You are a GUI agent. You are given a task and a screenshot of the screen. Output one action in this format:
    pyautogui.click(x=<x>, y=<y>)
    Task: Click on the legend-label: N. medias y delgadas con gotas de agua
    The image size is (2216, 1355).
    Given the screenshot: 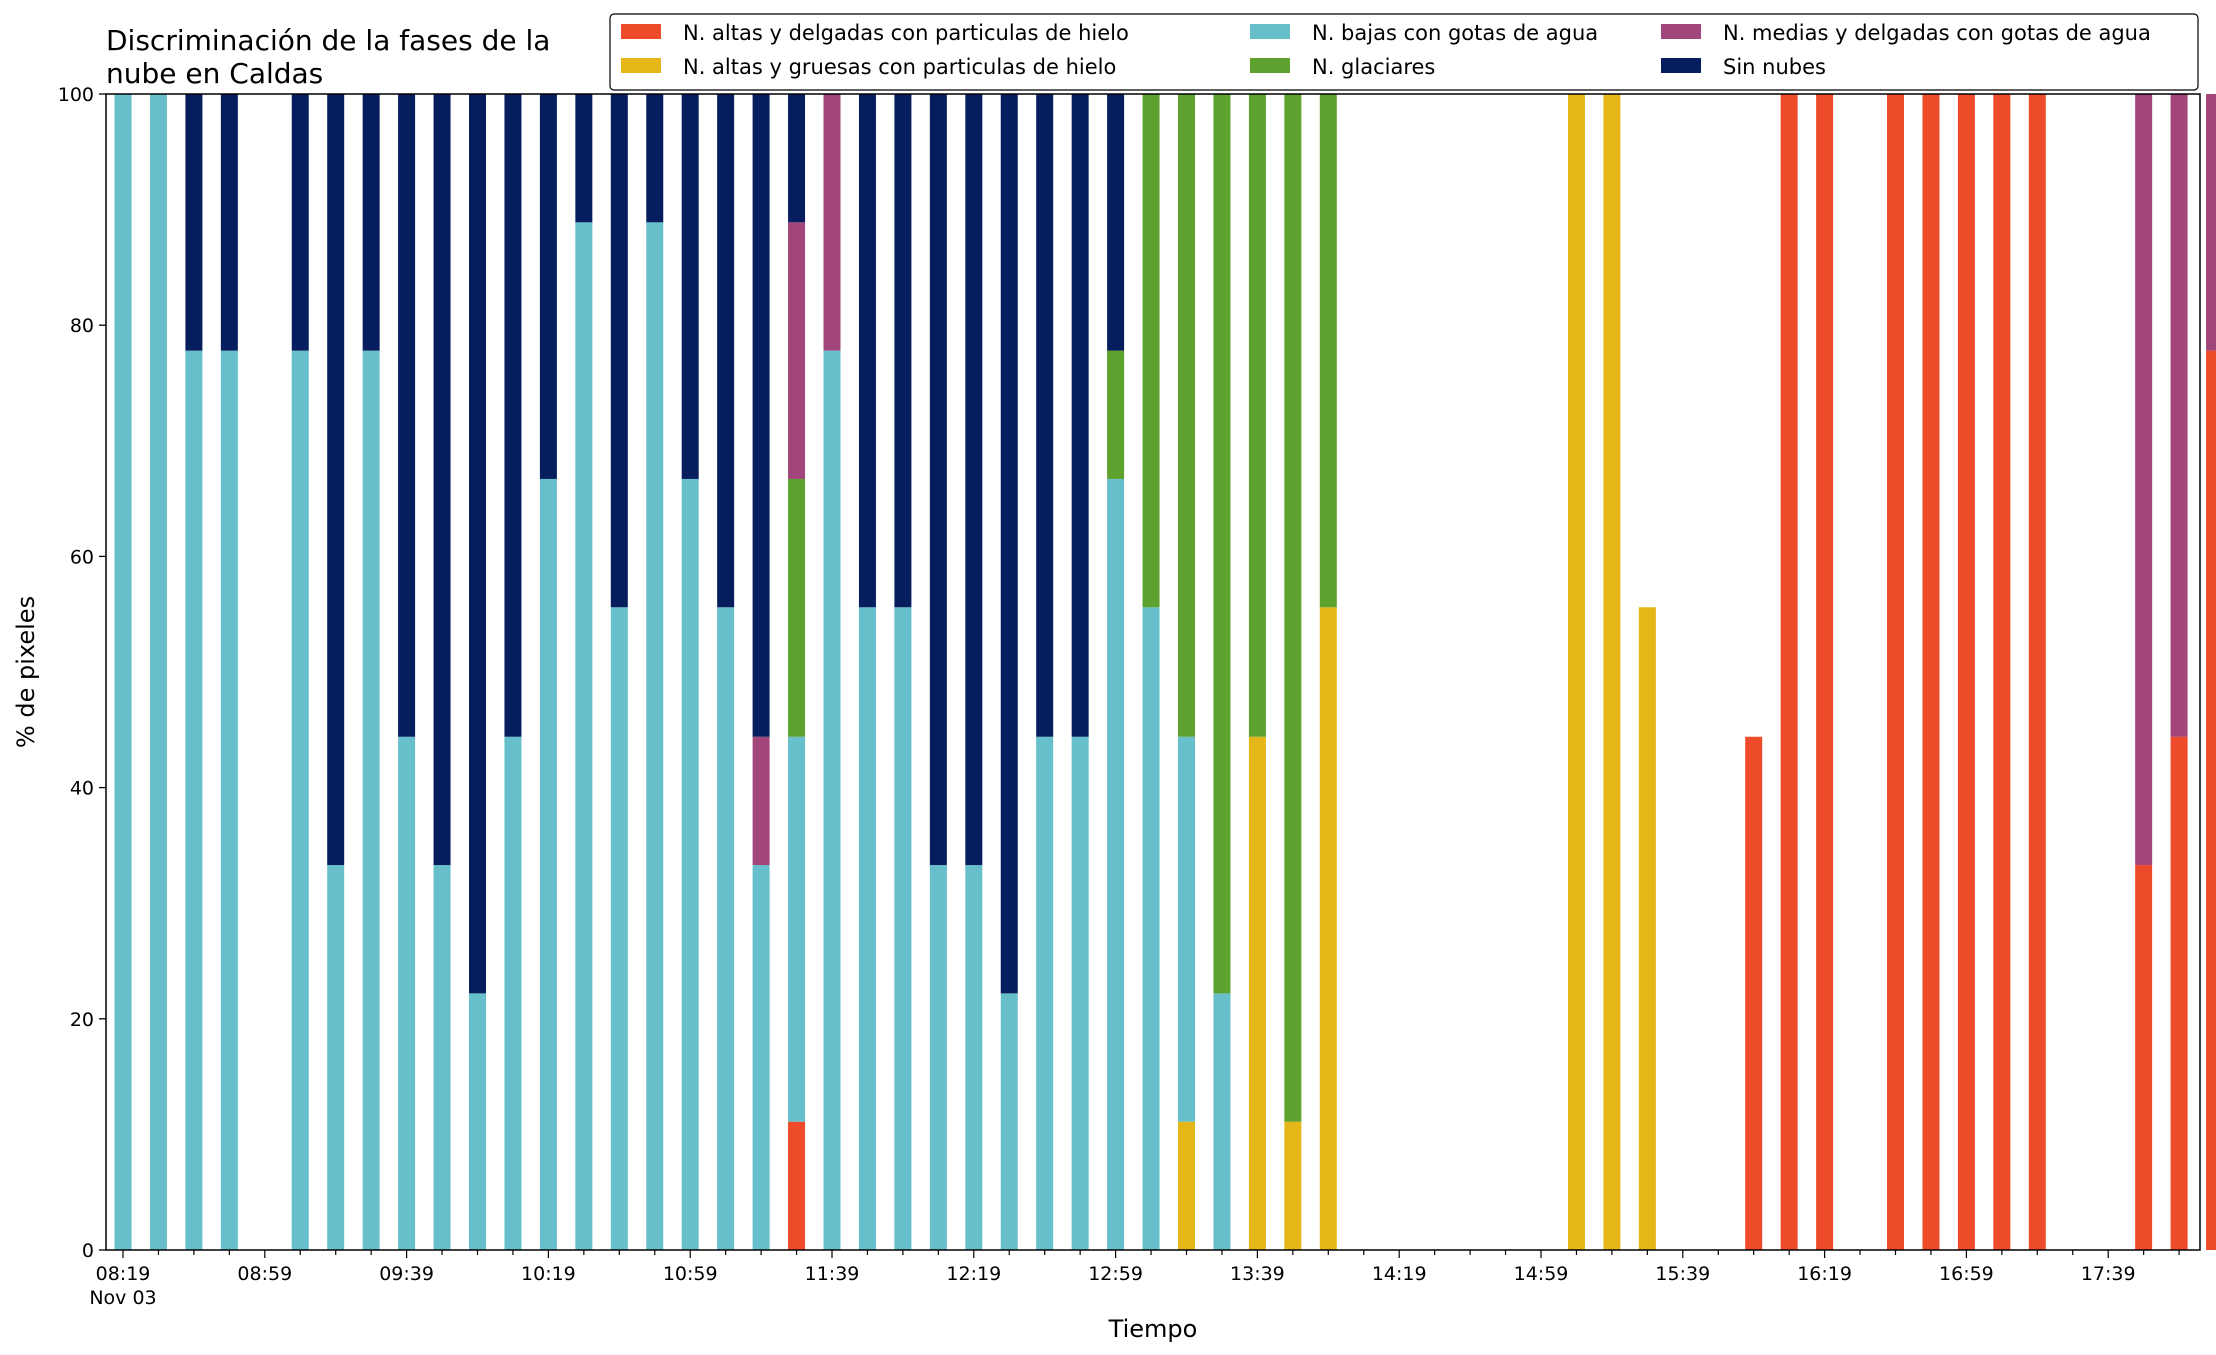 What is the action you would take?
    pyautogui.click(x=1937, y=33)
    